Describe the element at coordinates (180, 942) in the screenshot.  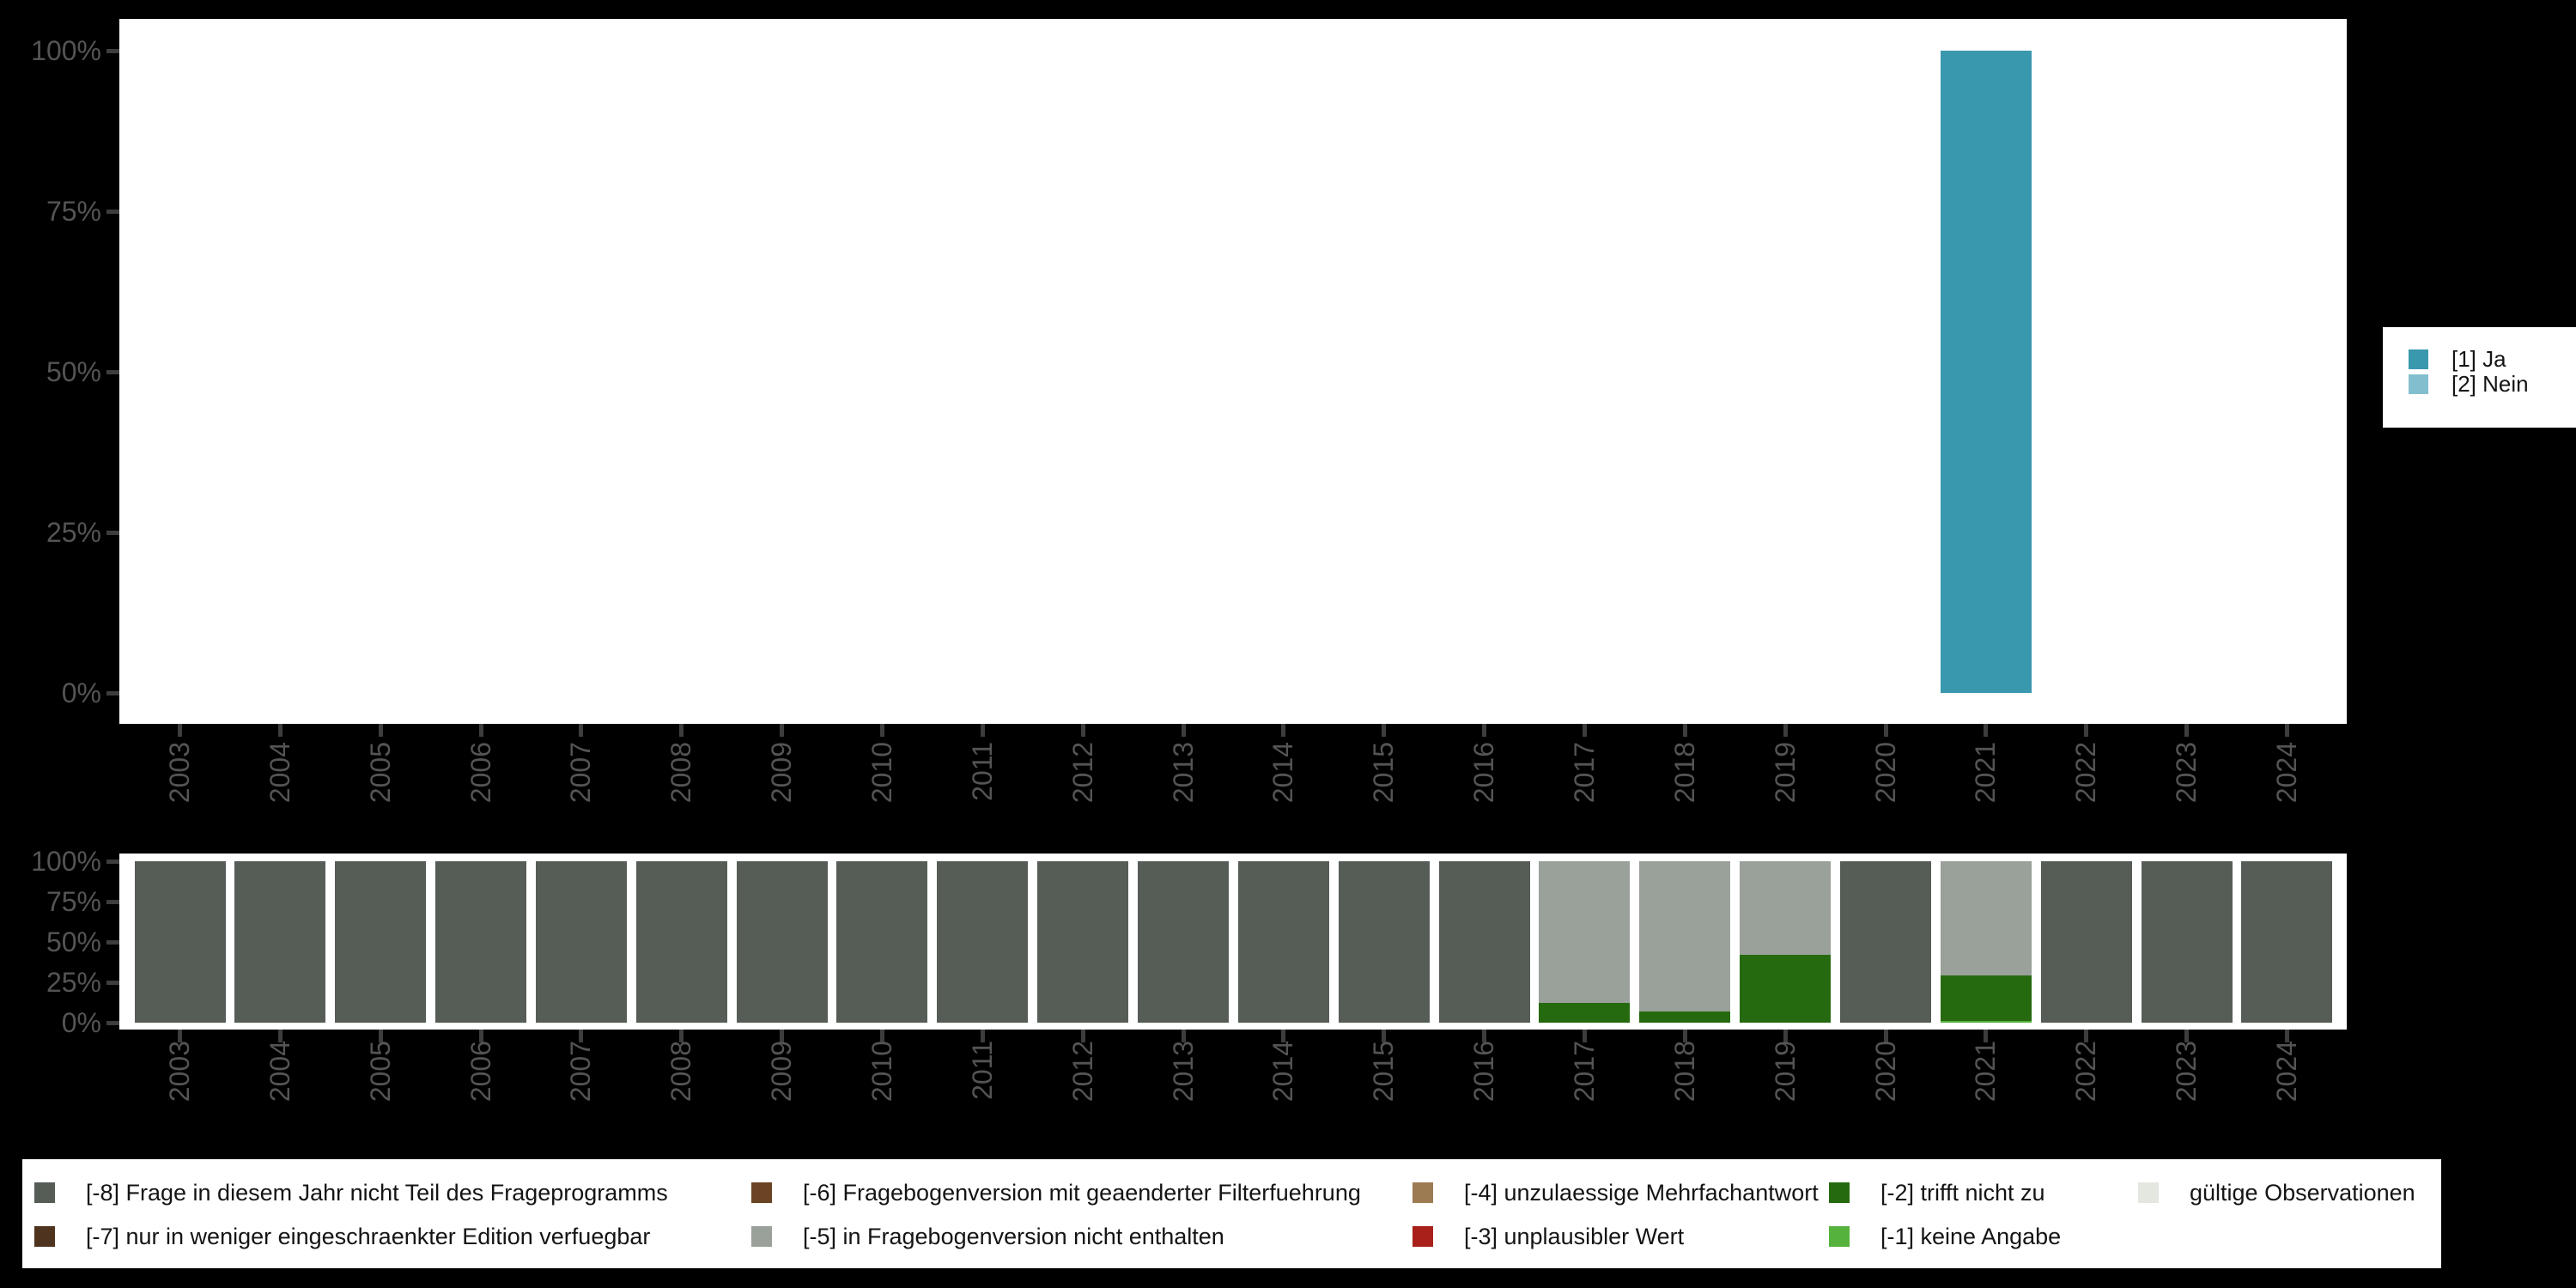
I see `bottom-chart-bar-2003-segment--8` at that location.